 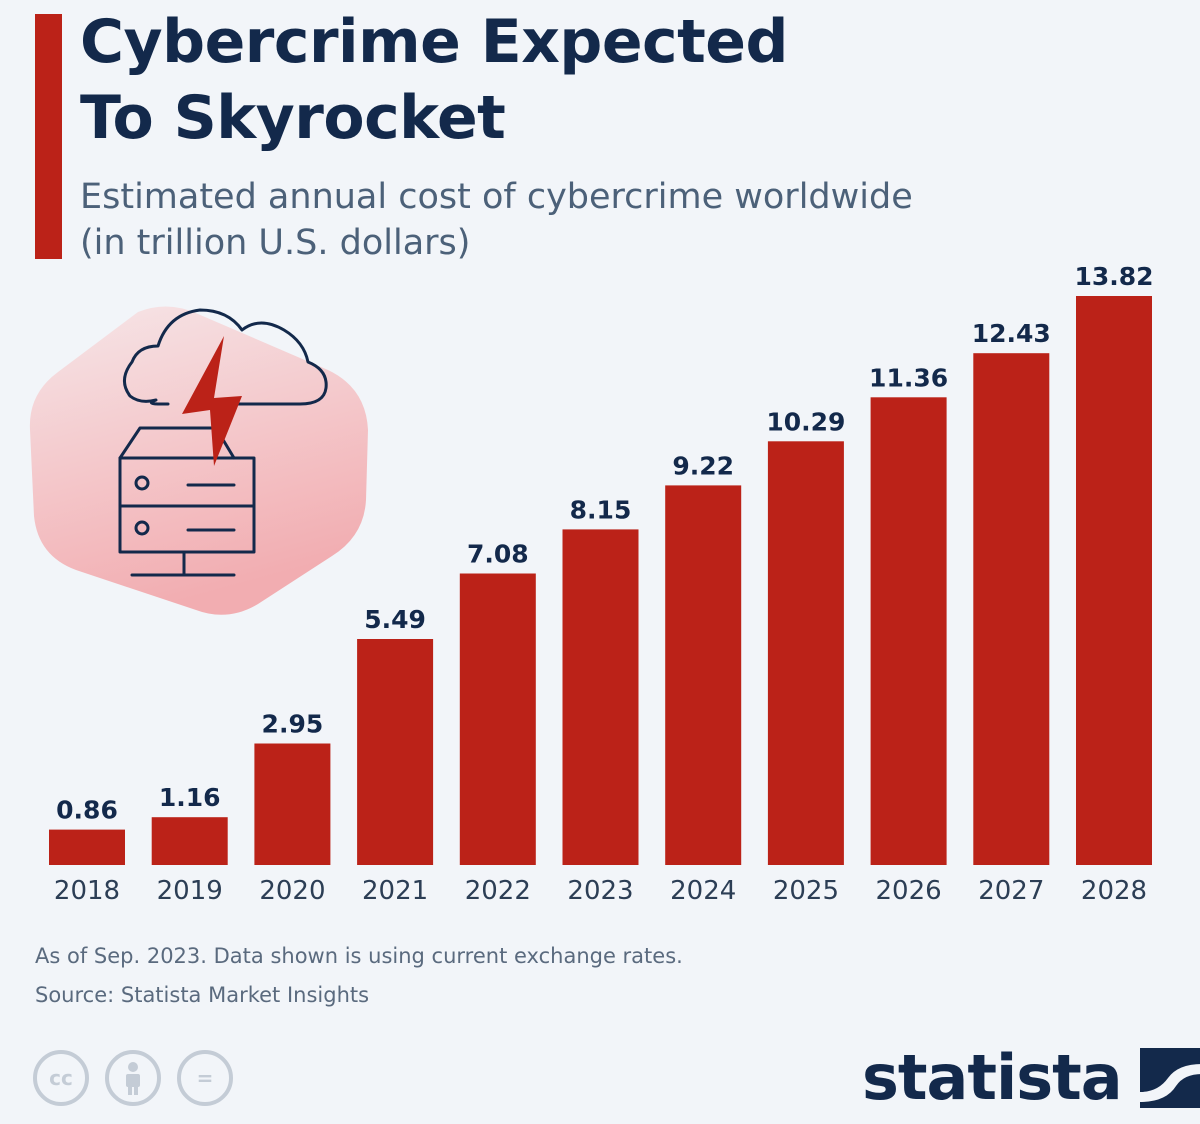 I want to click on x-tick-2021: 2021, so click(x=395, y=891).